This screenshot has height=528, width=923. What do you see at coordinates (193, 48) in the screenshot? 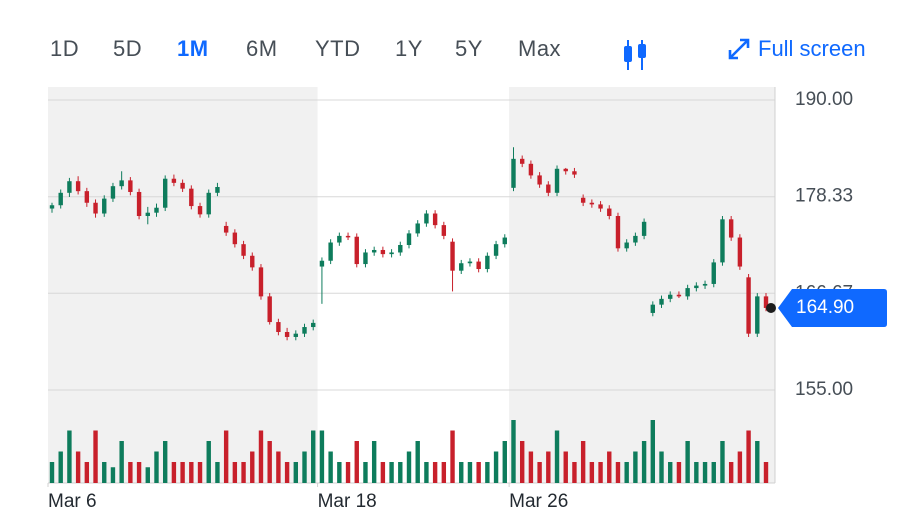
I see `range-button: 1M` at bounding box center [193, 48].